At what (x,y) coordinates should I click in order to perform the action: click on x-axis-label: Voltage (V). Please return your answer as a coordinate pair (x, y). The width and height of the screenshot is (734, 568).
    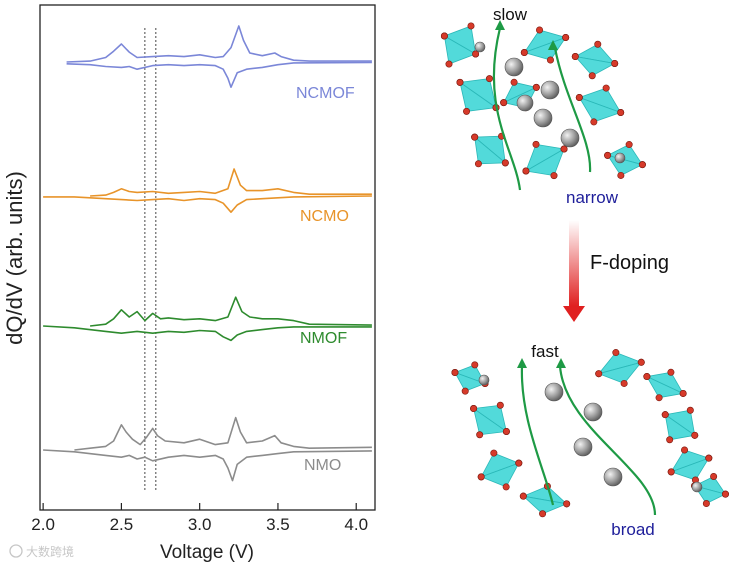
    Looking at the image, I should click on (207, 552).